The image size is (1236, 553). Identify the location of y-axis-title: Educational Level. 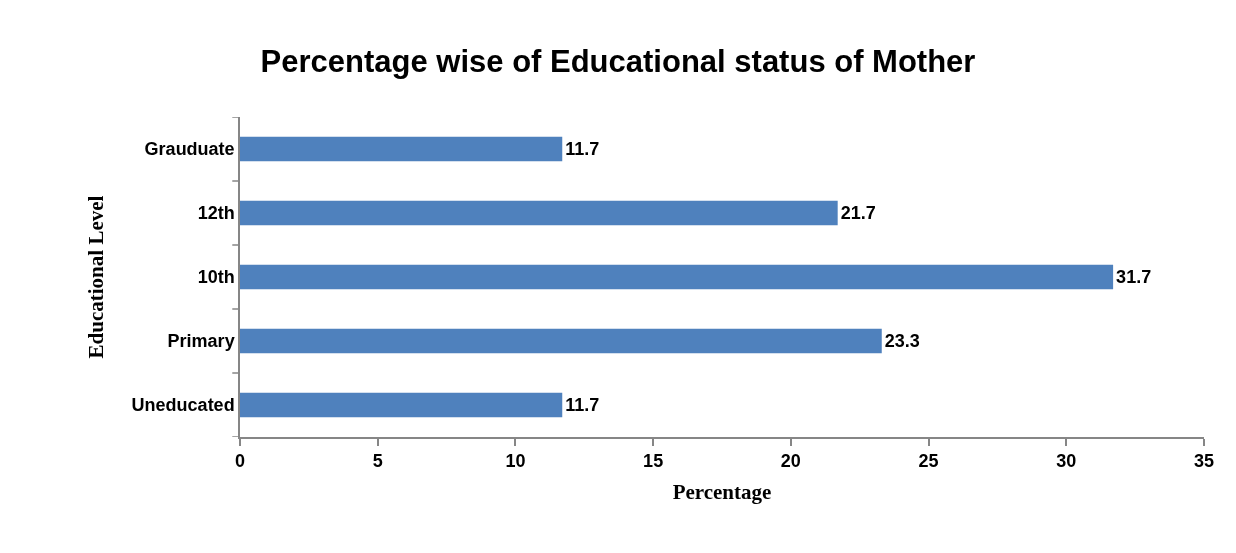
(96, 277).